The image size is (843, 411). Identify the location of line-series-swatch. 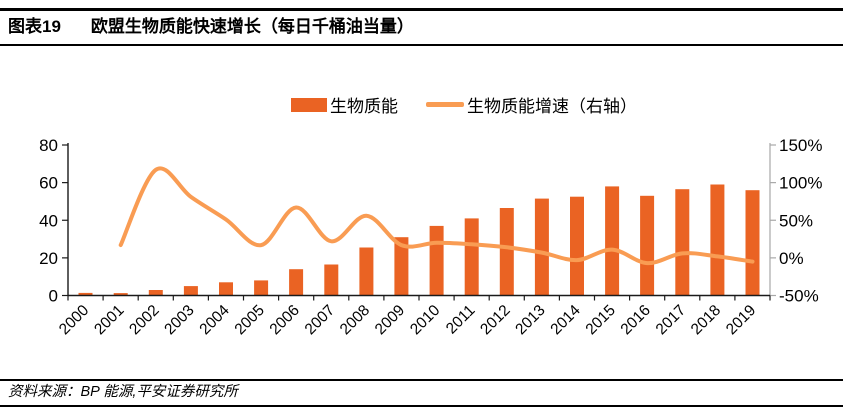
(445, 104).